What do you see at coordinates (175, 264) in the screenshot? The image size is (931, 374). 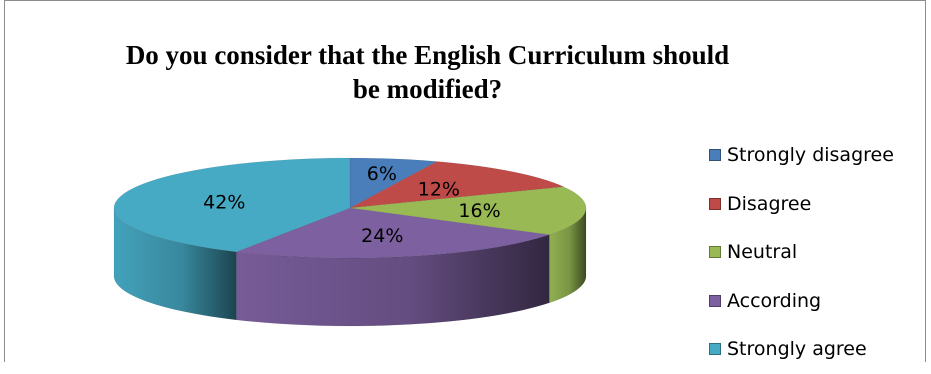 I see `pie-side-shade-strongly-agree` at bounding box center [175, 264].